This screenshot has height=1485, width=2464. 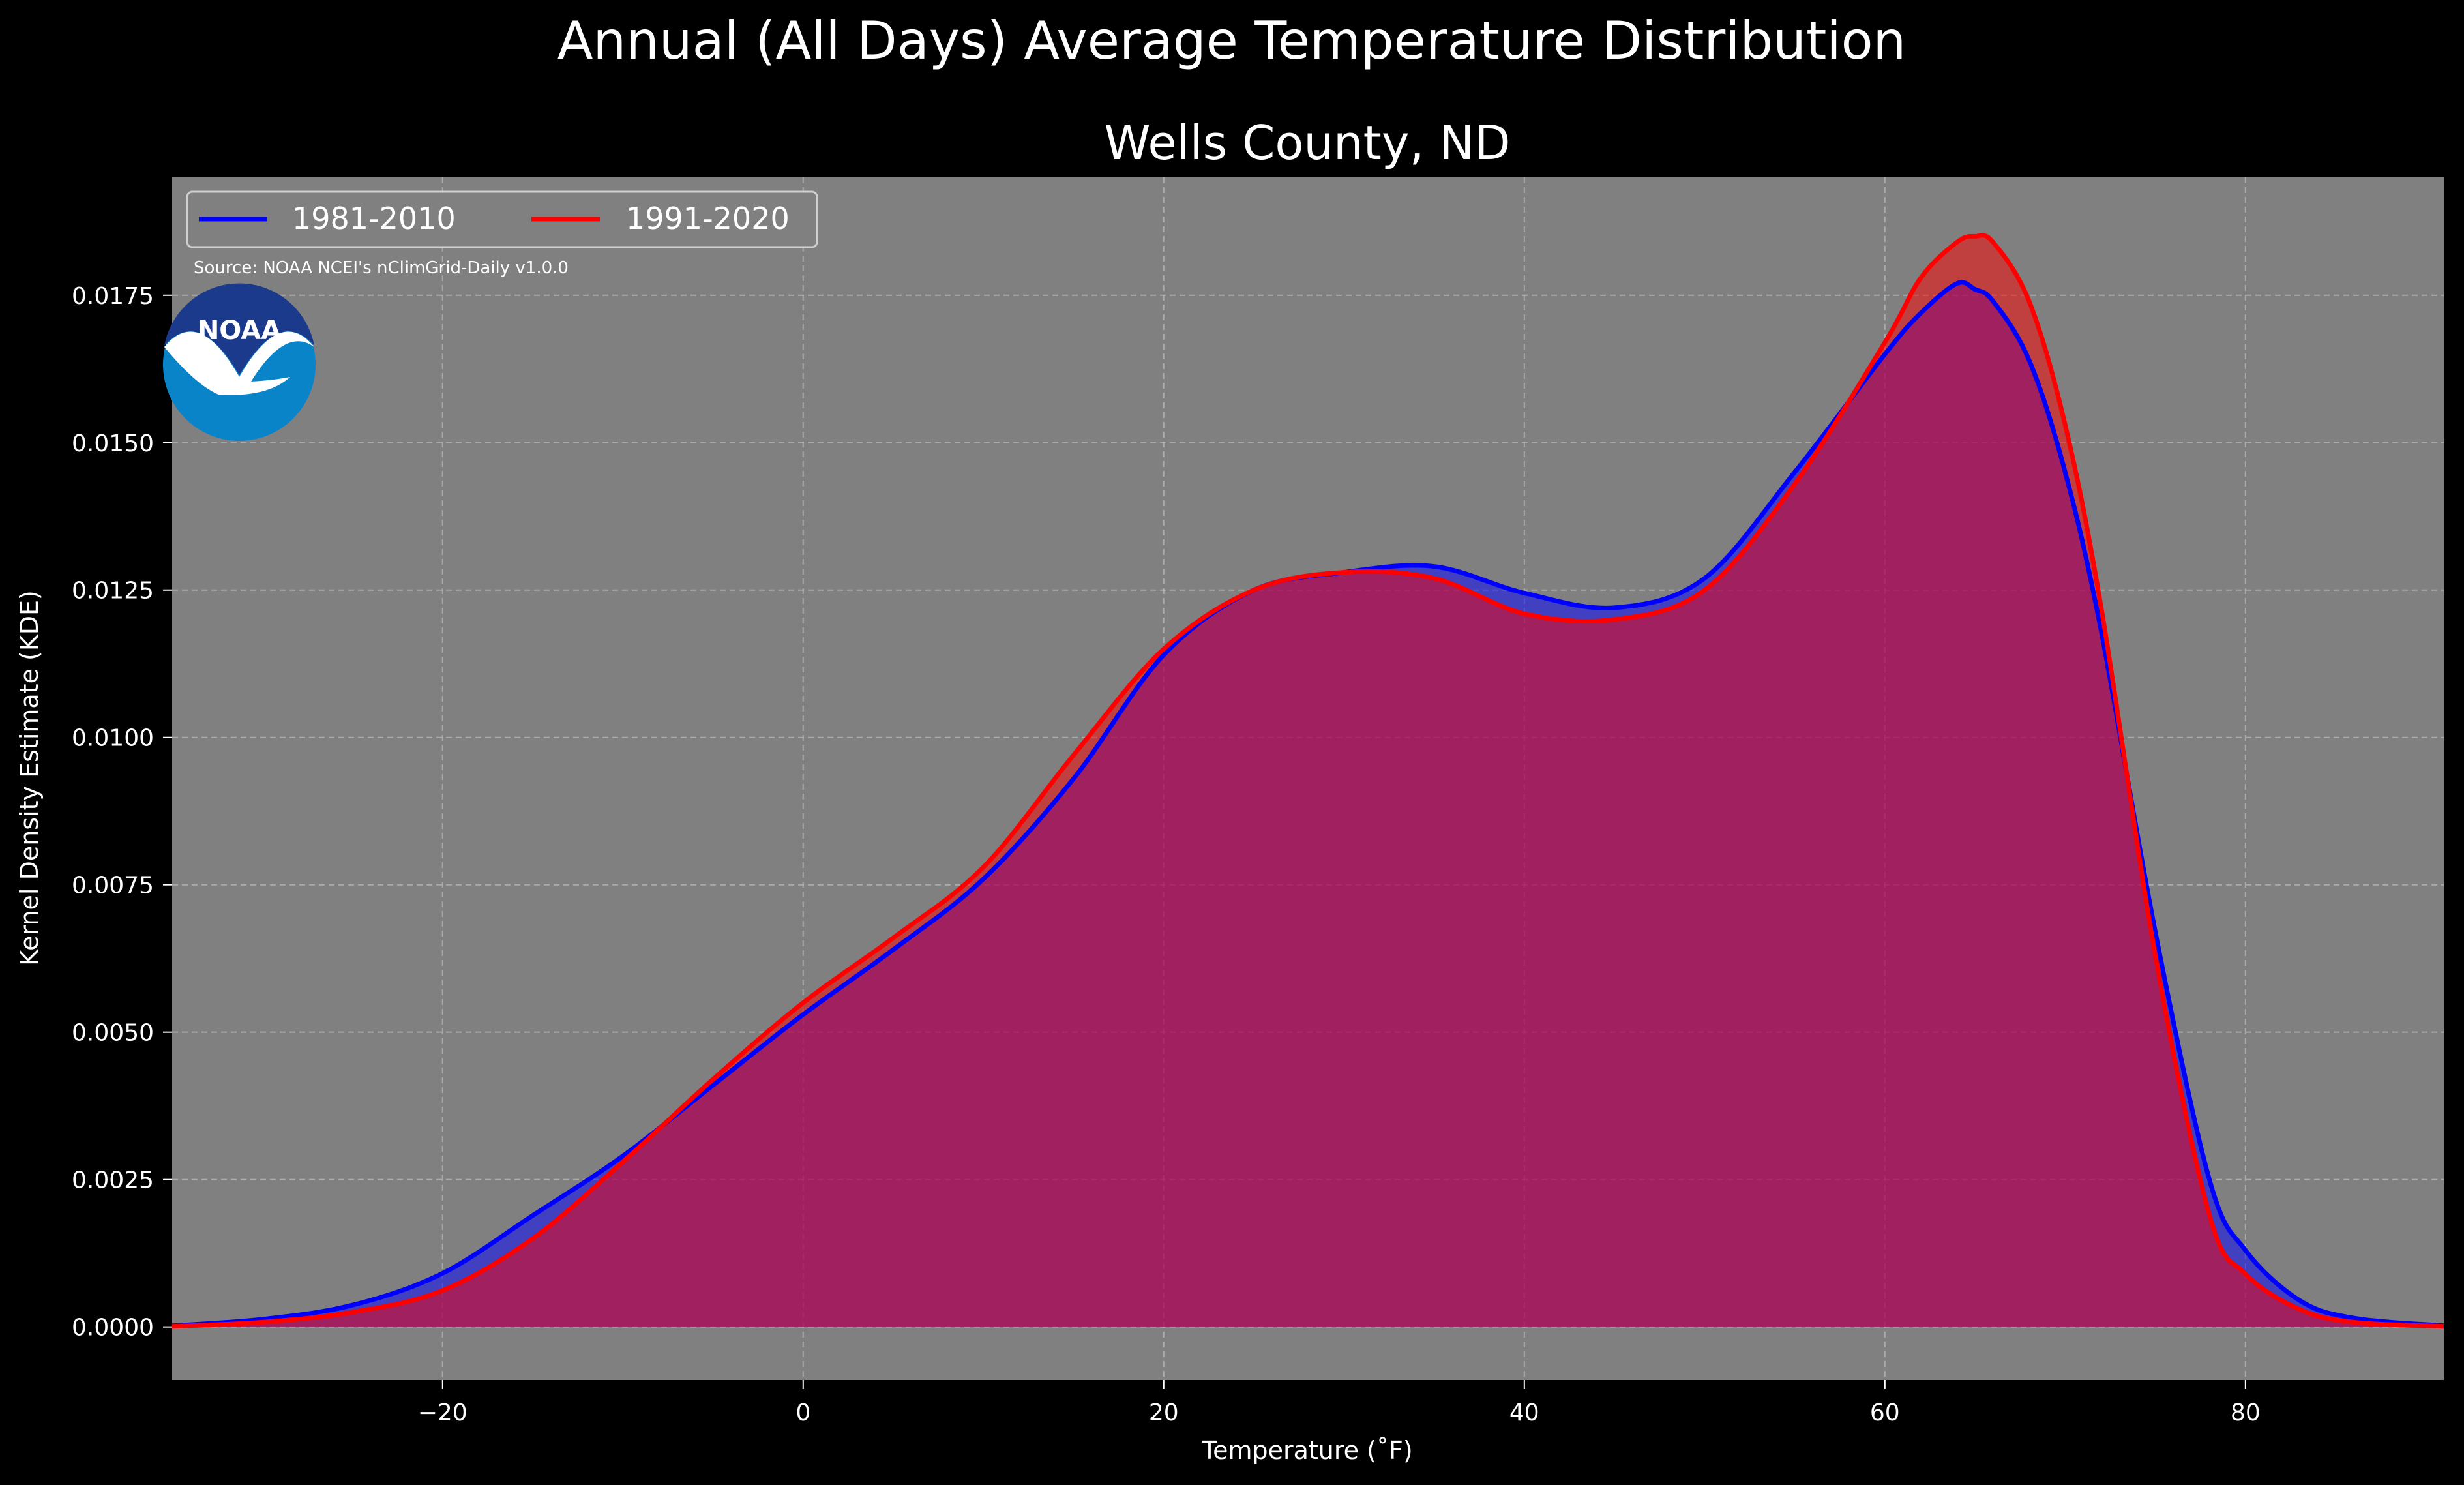 What do you see at coordinates (113, 444) in the screenshot?
I see `y-tick-label: 0.0150` at bounding box center [113, 444].